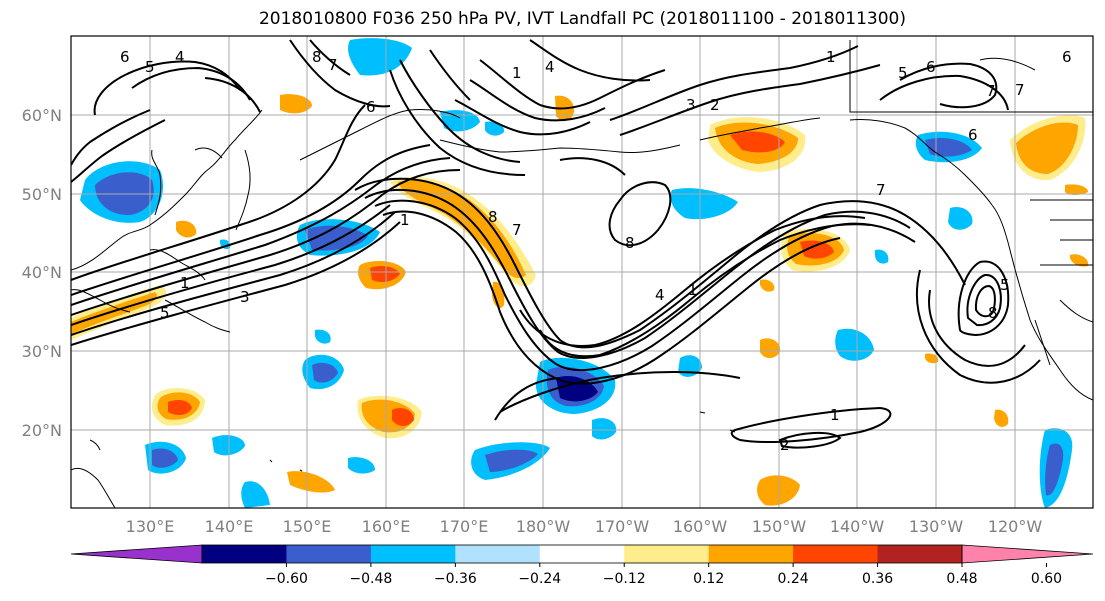 The height and width of the screenshot is (601, 1105). I want to click on lon-label: 170°E, so click(464, 526).